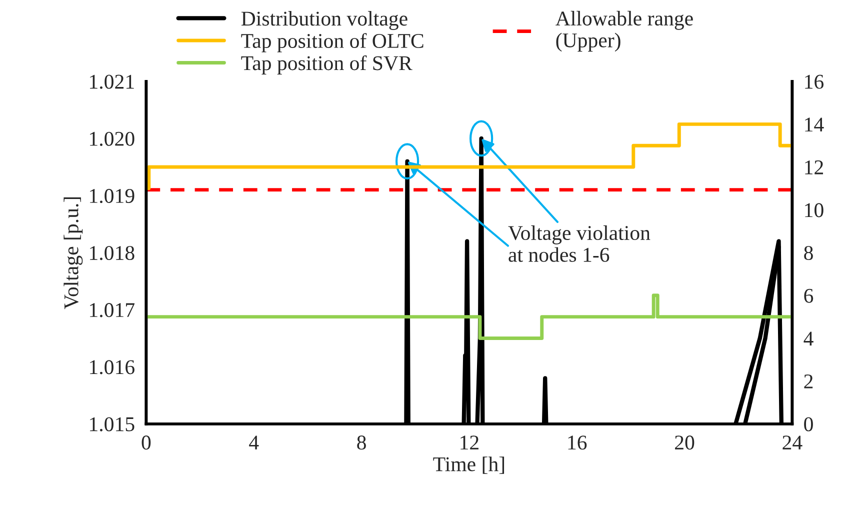 This screenshot has width=850, height=515. What do you see at coordinates (146, 443) in the screenshot?
I see `x-tick-label: 0` at bounding box center [146, 443].